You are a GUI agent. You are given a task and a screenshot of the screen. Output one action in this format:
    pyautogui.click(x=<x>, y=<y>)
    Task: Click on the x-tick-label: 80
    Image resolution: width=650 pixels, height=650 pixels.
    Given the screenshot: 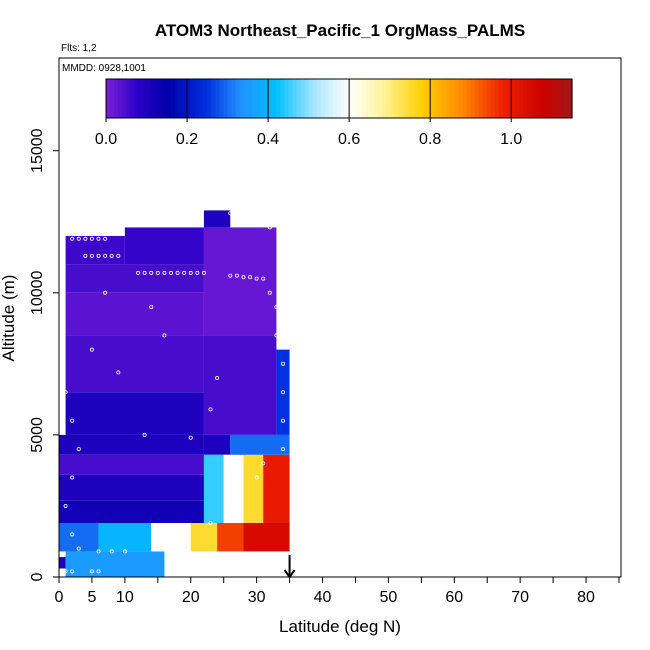 What is the action you would take?
    pyautogui.click(x=586, y=597)
    